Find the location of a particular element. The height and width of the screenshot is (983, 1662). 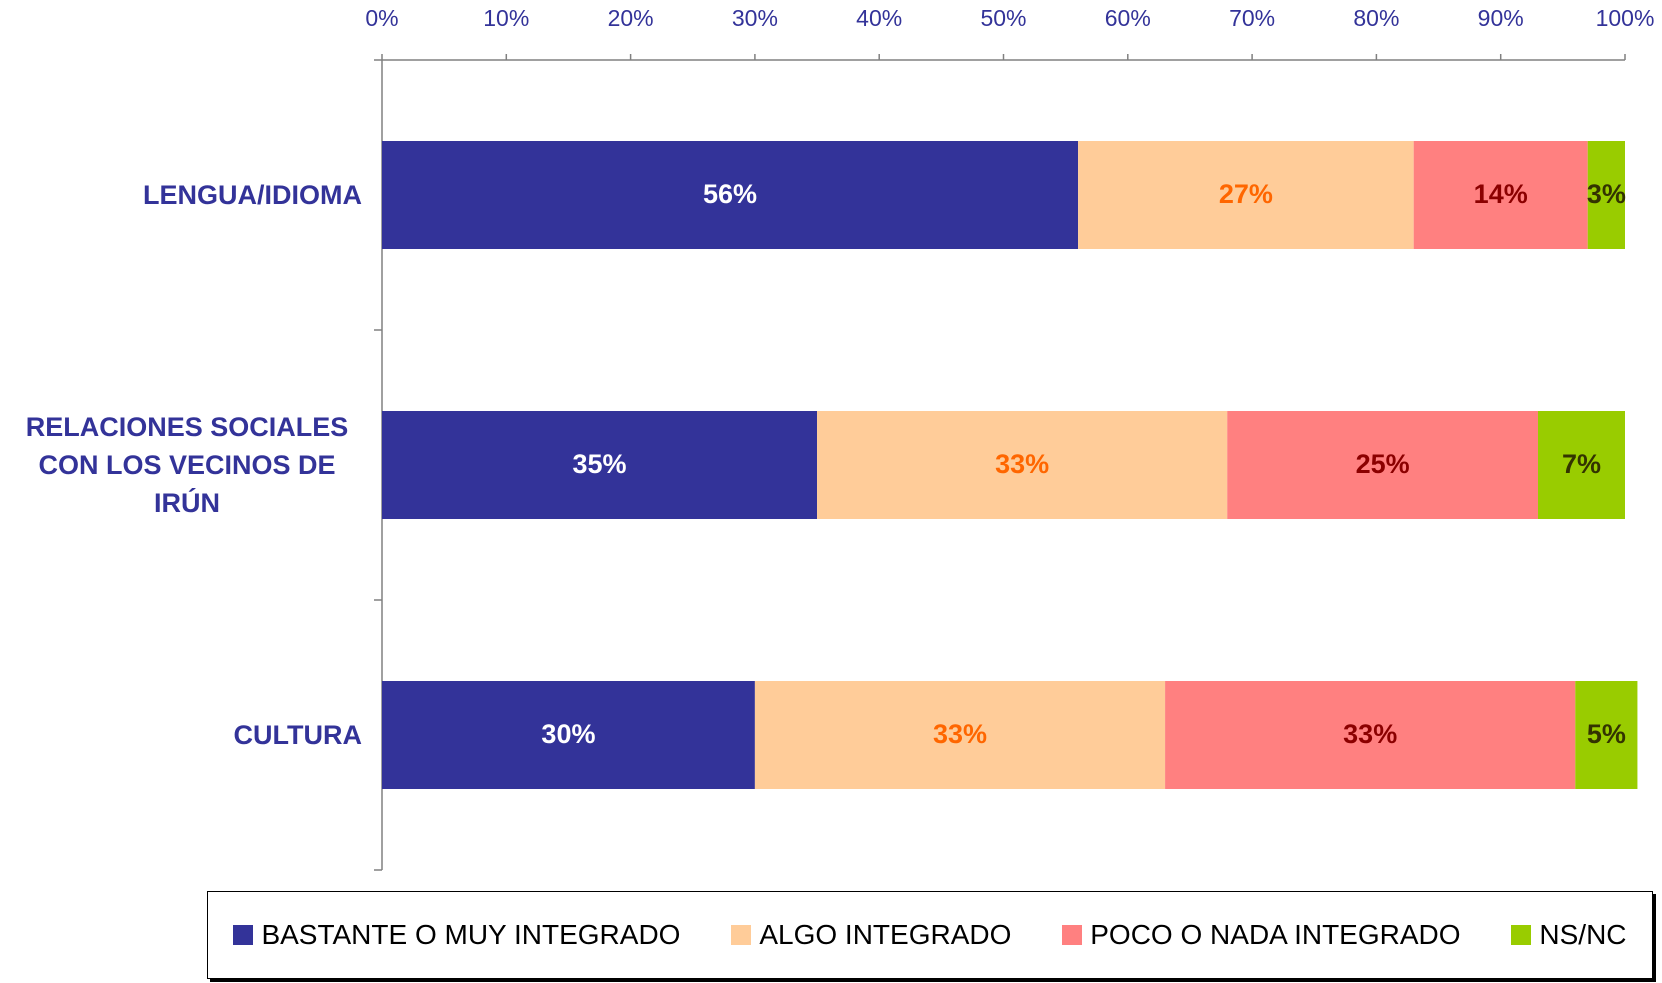

data-label: 30% is located at coordinates (568, 734).